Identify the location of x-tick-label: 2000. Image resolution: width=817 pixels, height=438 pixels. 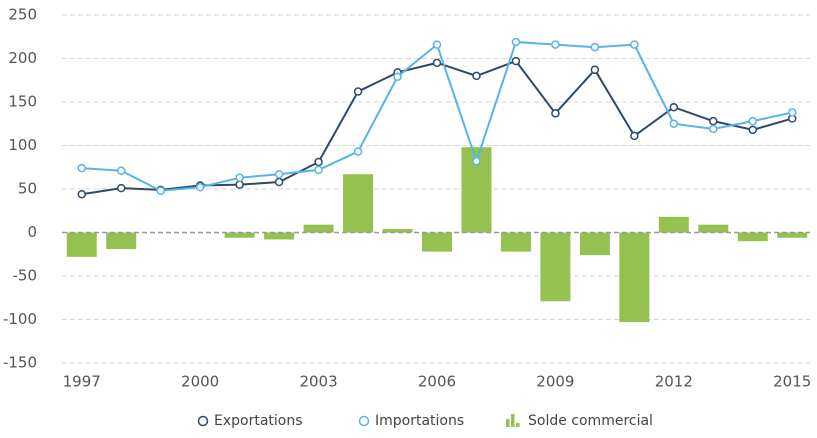
(200, 382).